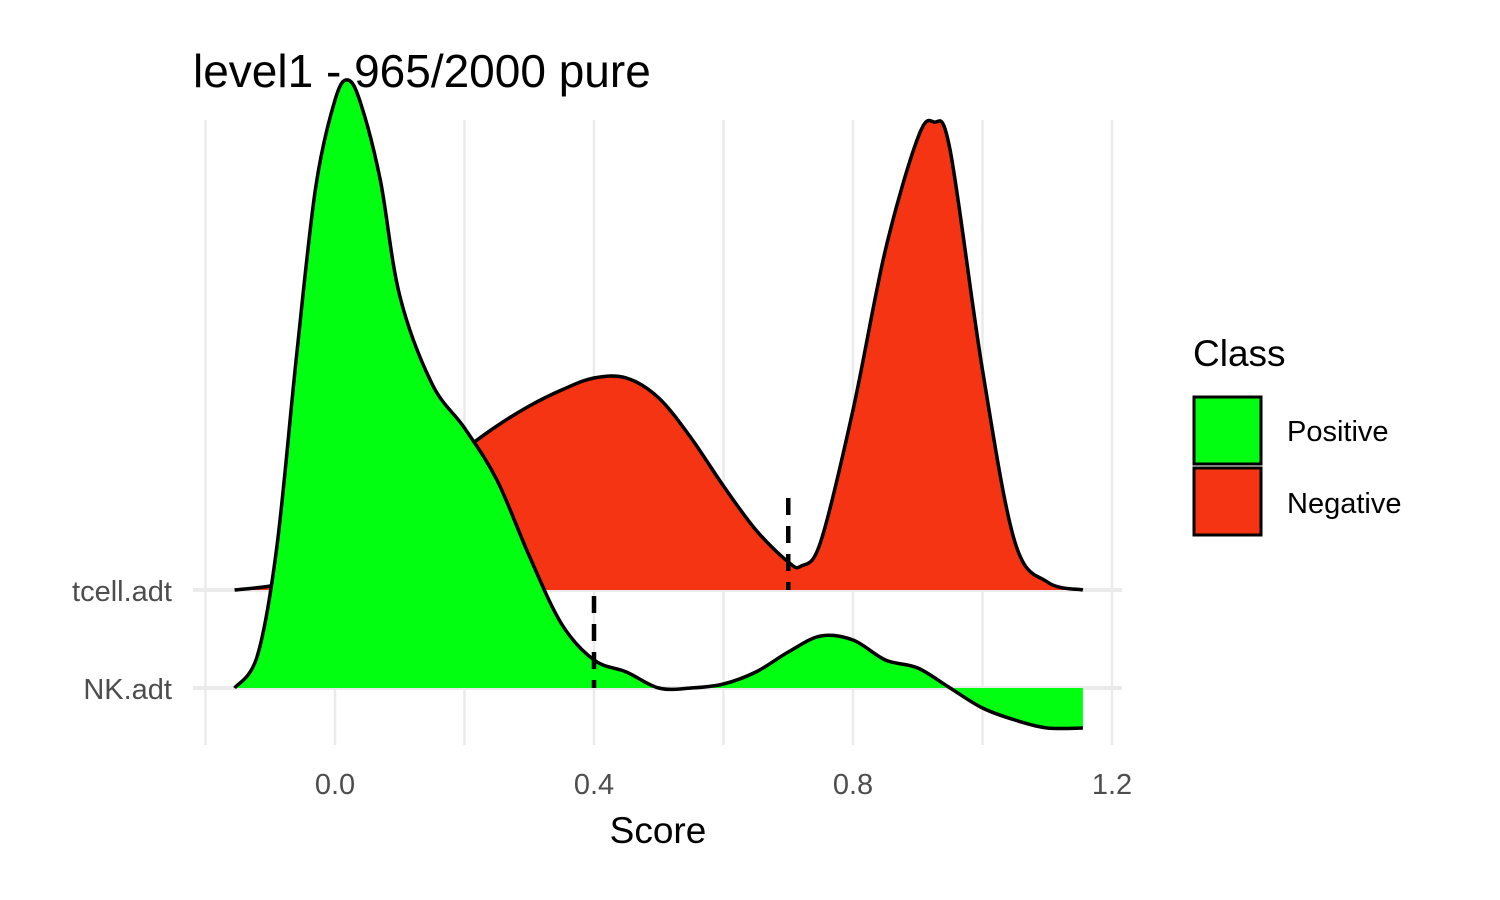 This screenshot has width=1500, height=900. I want to click on x-tick-label: 0.0, so click(335, 785).